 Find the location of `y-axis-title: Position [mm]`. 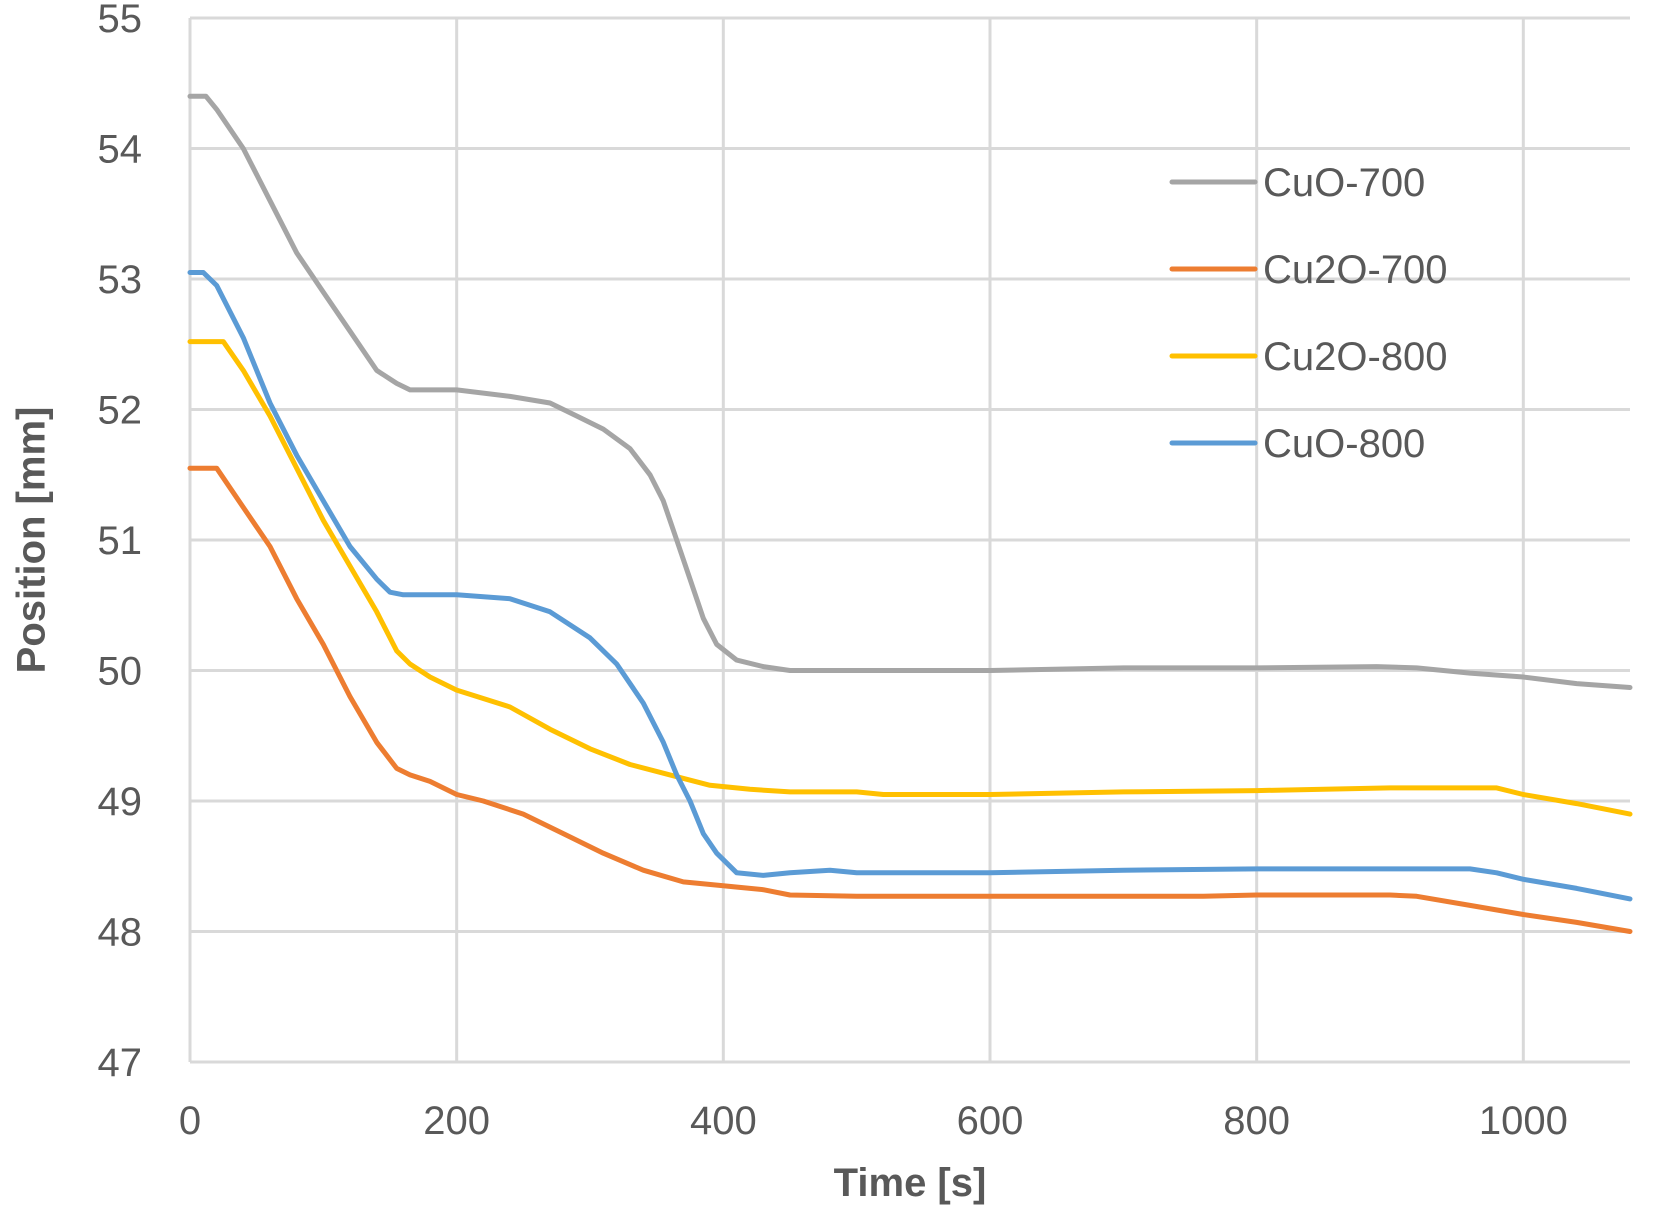

y-axis-title: Position [mm] is located at coordinates (32, 540).